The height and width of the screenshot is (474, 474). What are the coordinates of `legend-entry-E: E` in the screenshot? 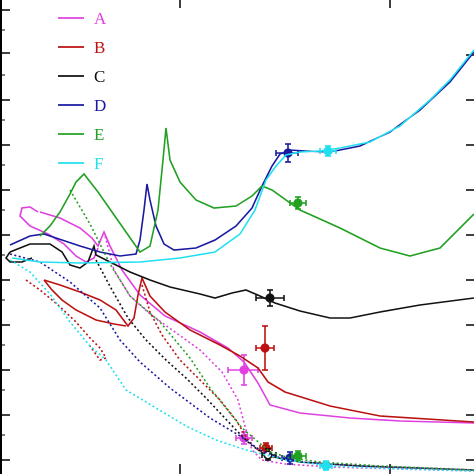 It's located at (81, 134).